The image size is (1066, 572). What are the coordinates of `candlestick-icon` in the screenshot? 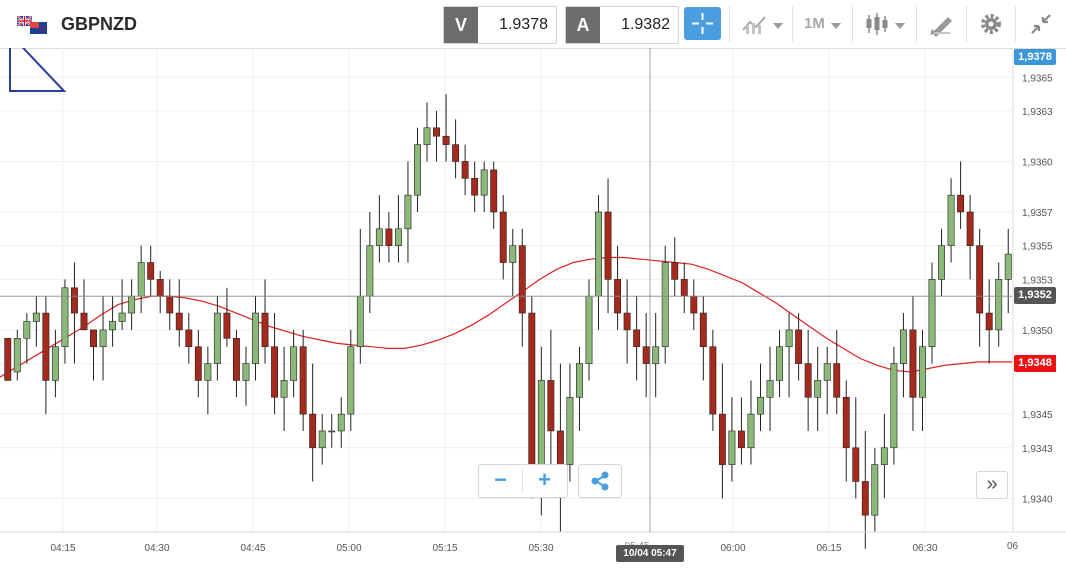 It's located at (877, 24).